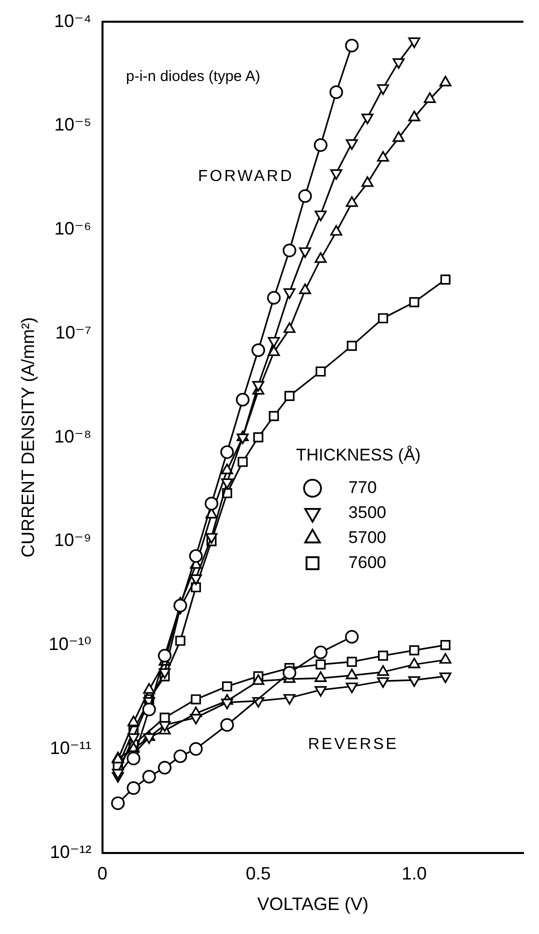  What do you see at coordinates (358, 512) in the screenshot?
I see `legend-label: 3500` at bounding box center [358, 512].